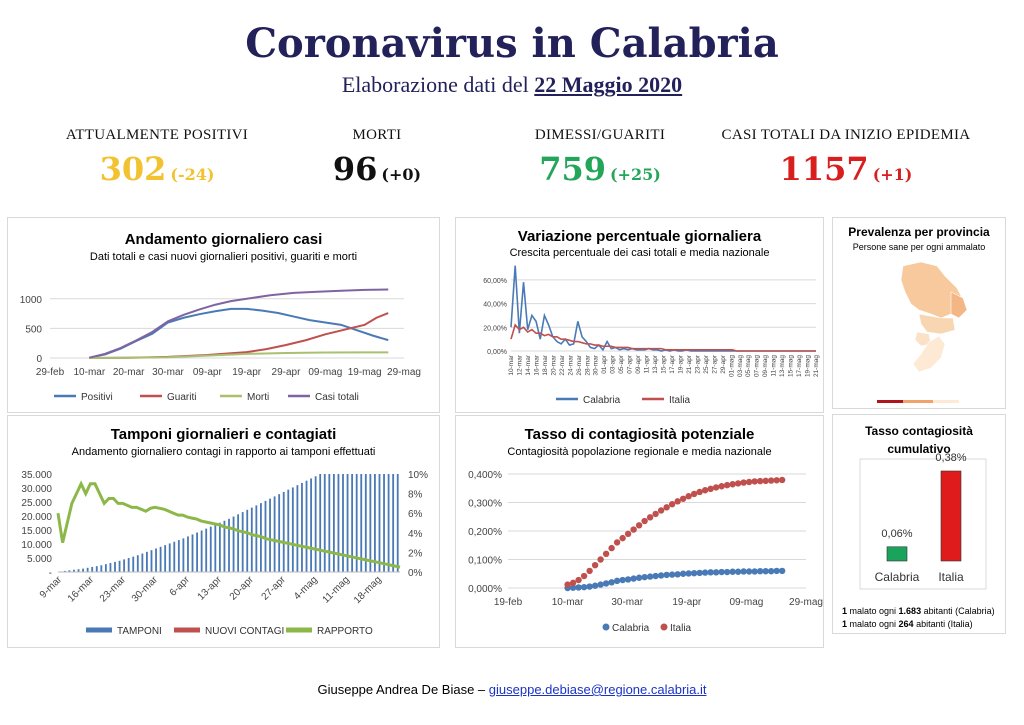  What do you see at coordinates (31, 300) in the screenshot?
I see `y-tick-label: 1000` at bounding box center [31, 300].